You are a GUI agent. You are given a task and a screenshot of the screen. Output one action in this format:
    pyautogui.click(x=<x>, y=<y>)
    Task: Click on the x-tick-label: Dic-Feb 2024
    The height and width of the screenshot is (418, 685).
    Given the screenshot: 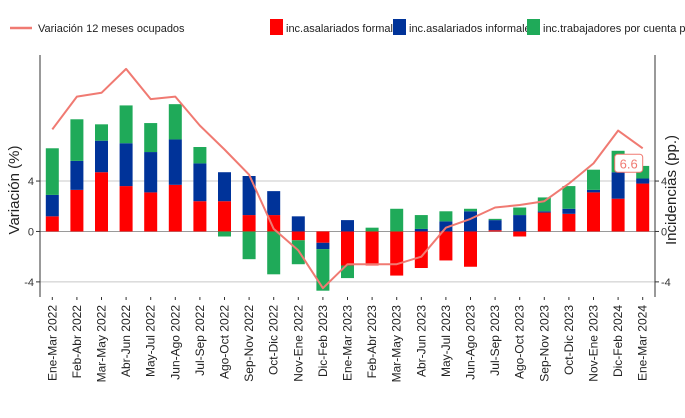 What is the action you would take?
    pyautogui.click(x=618, y=341)
    